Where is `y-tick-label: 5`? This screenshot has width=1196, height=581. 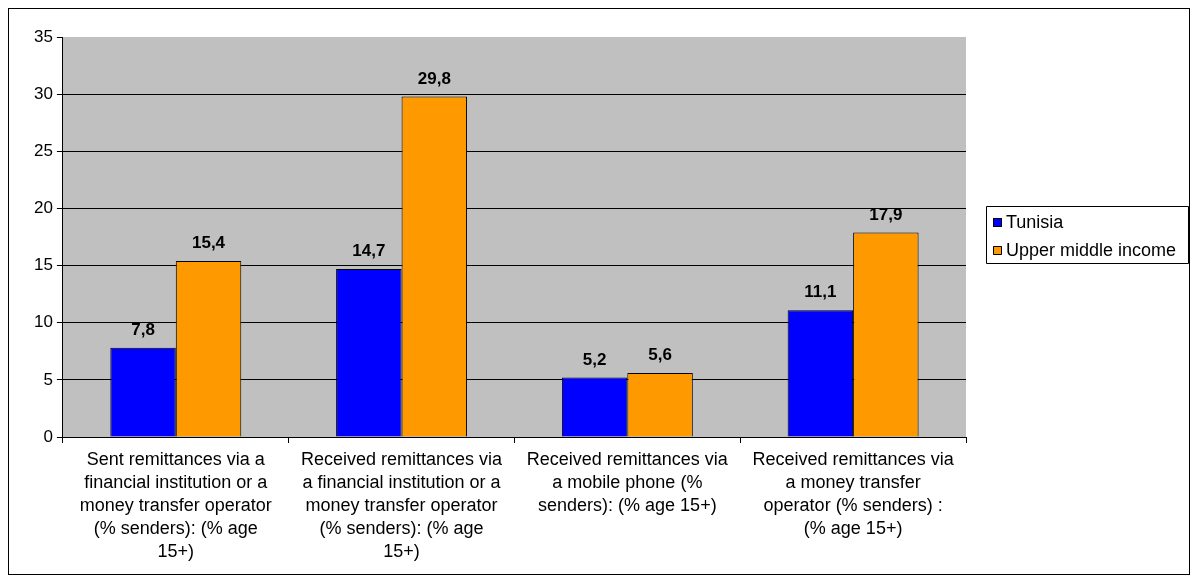
y-tick-label: 5 is located at coordinates (48, 379).